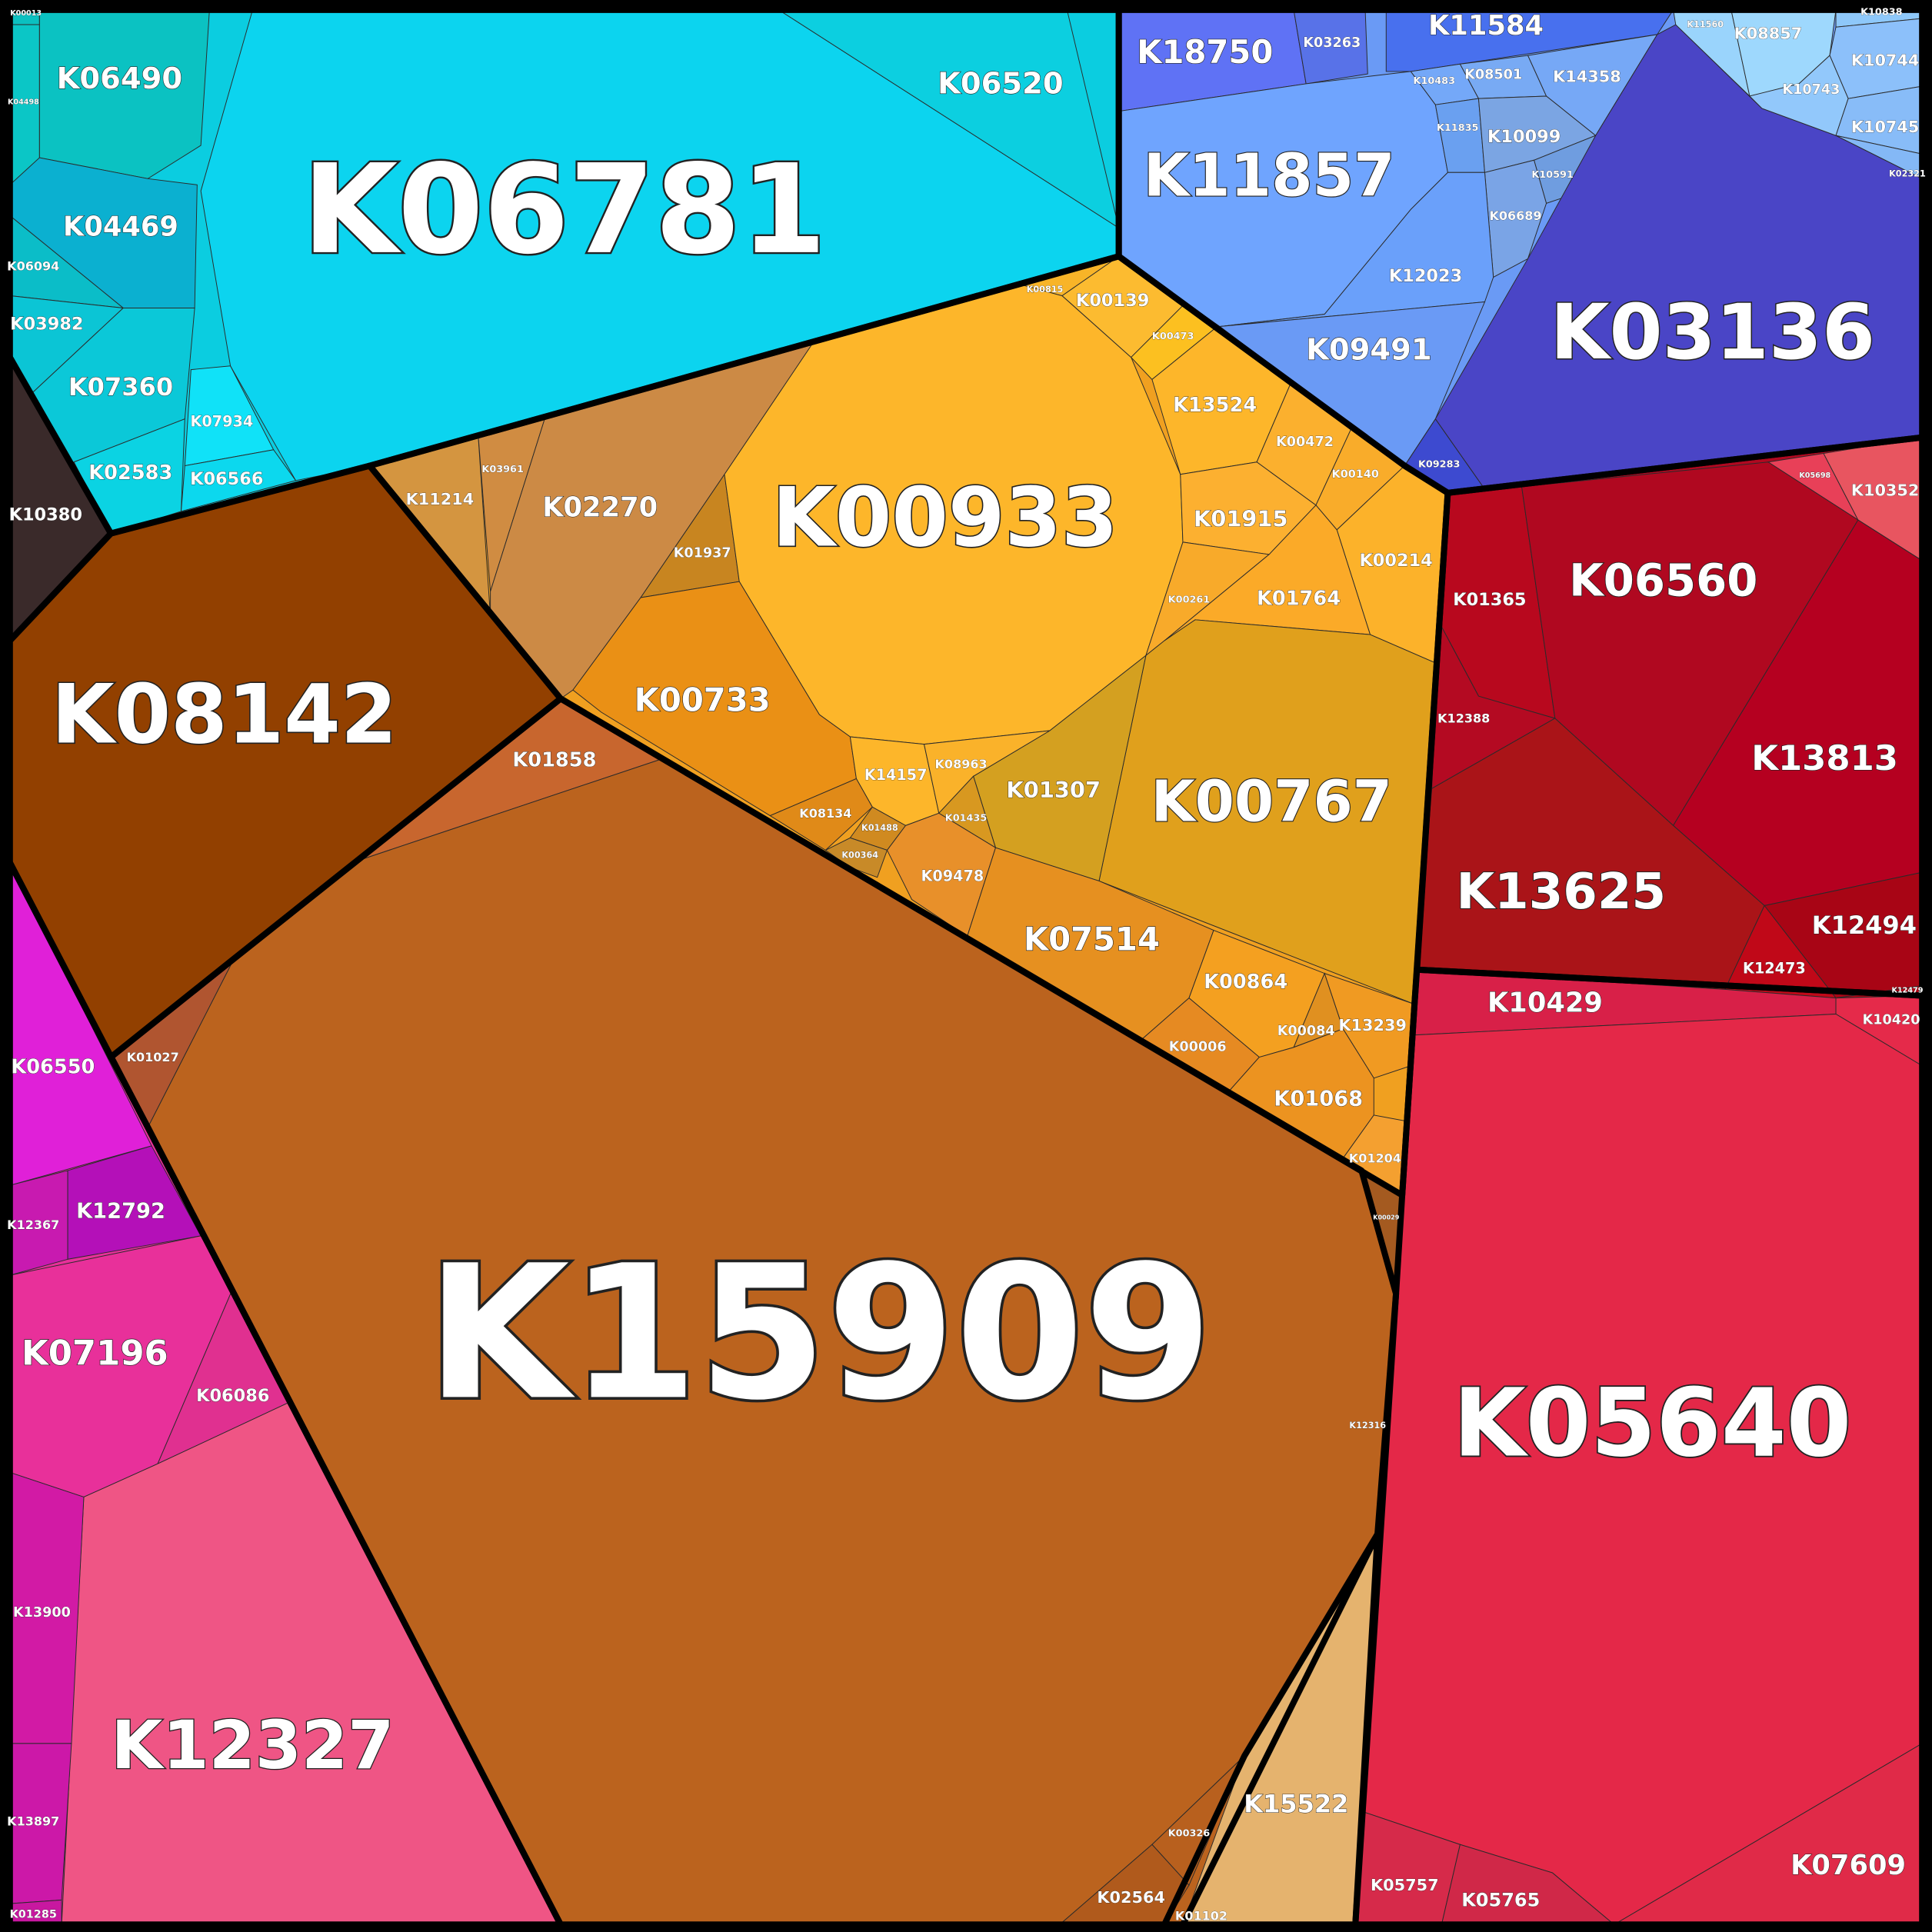  Describe the element at coordinates (221, 421) in the screenshot. I see `cell-label: K07934` at that location.